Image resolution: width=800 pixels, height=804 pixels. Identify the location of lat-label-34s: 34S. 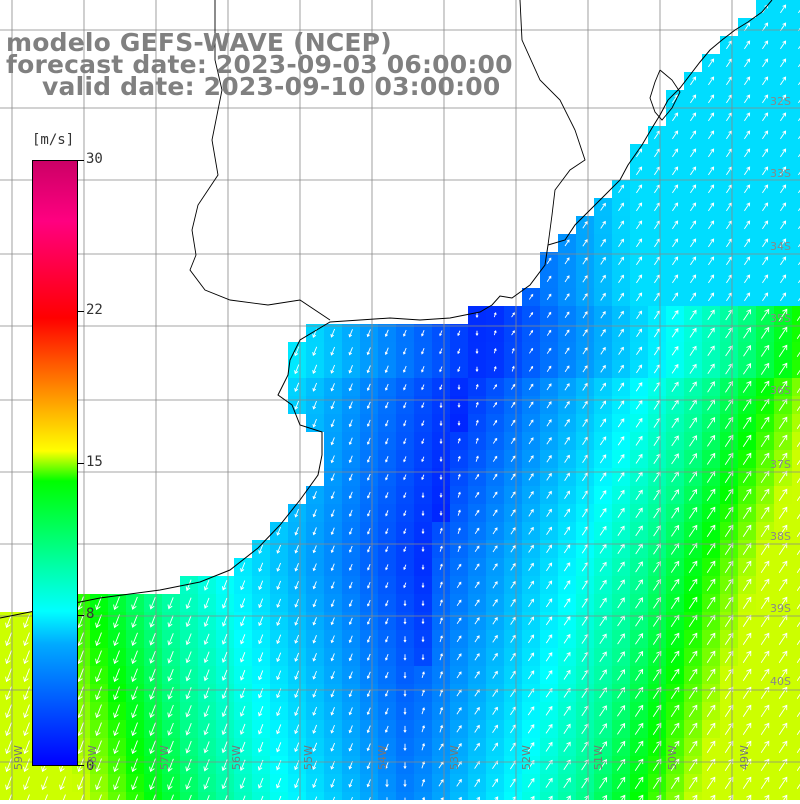
(780, 246).